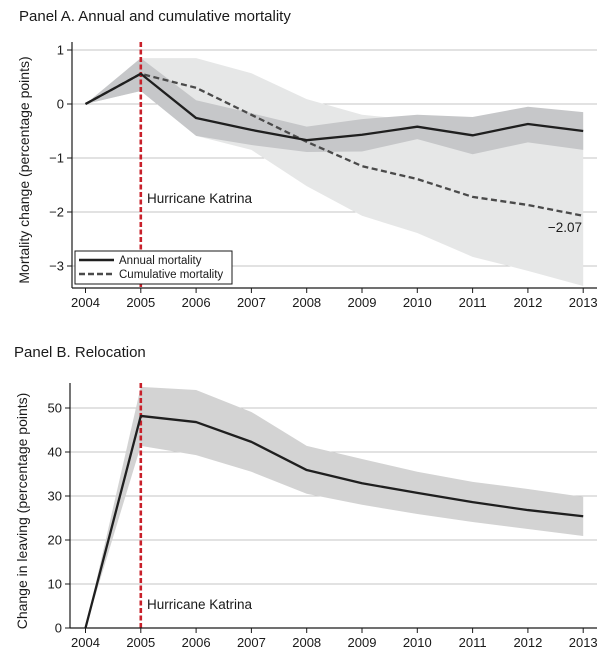  I want to click on panel-a-y-tick-label: 1, so click(60, 50).